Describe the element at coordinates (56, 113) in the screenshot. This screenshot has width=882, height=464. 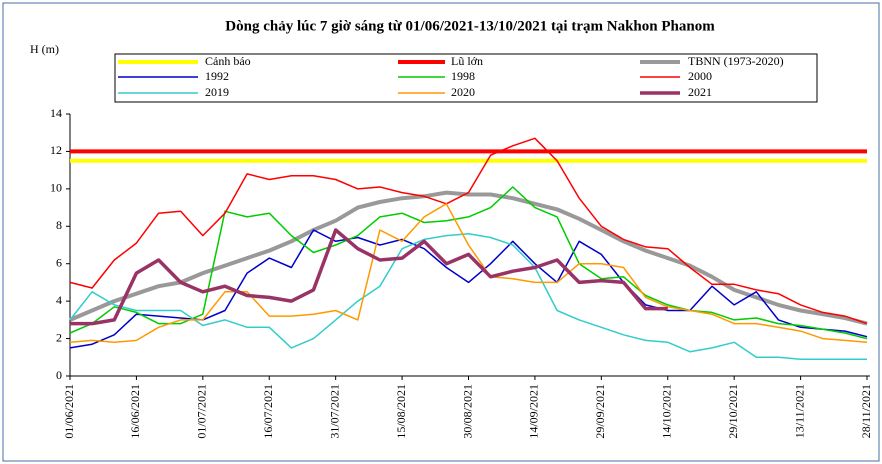
I see `y-tick-label: 14` at that location.